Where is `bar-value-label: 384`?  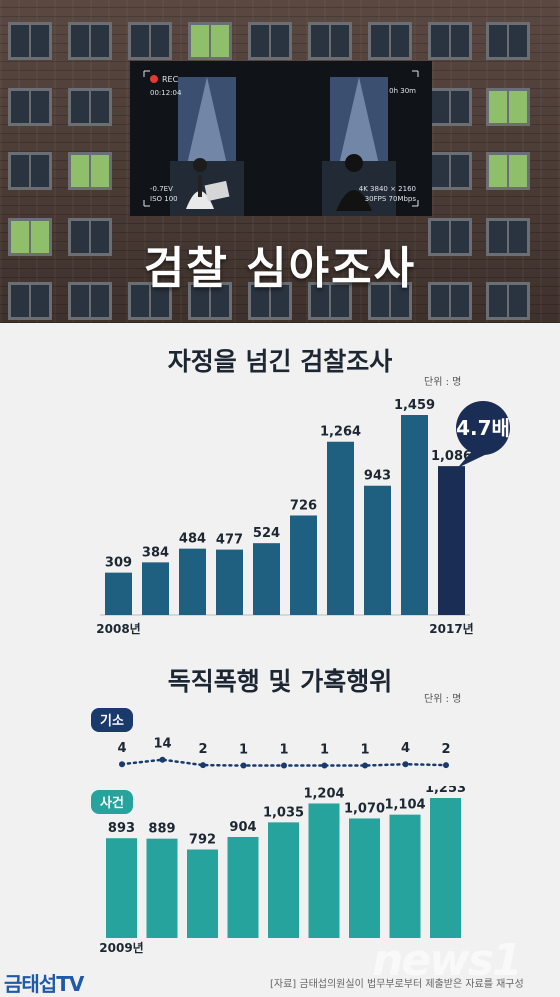
bar-value-label: 384 is located at coordinates (155, 552).